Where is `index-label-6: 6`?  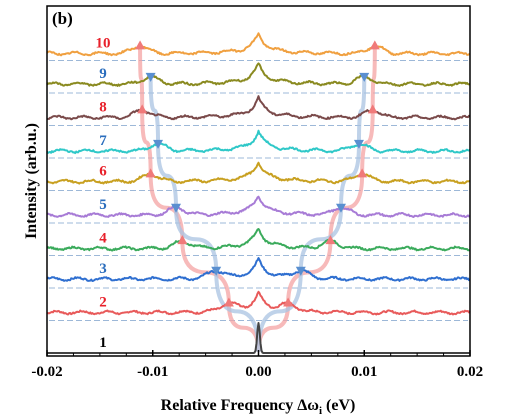
index-label-6: 6 is located at coordinates (103, 172).